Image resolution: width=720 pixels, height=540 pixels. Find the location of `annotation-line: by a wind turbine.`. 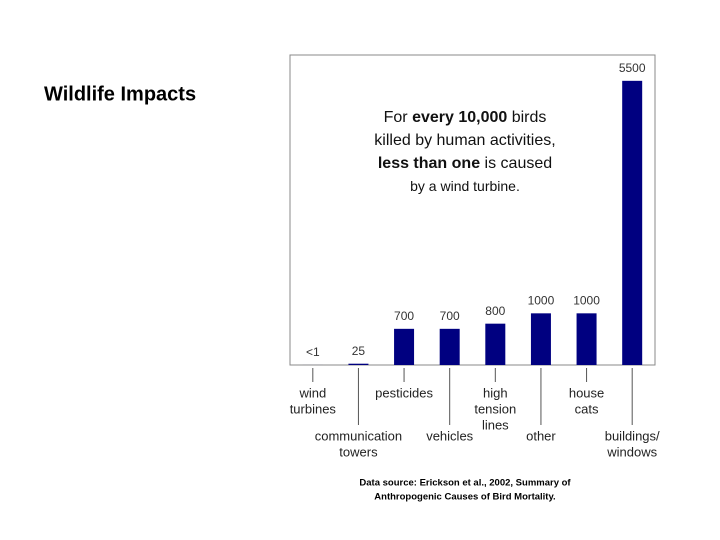

annotation-line: by a wind turbine. is located at coordinates (465, 186).